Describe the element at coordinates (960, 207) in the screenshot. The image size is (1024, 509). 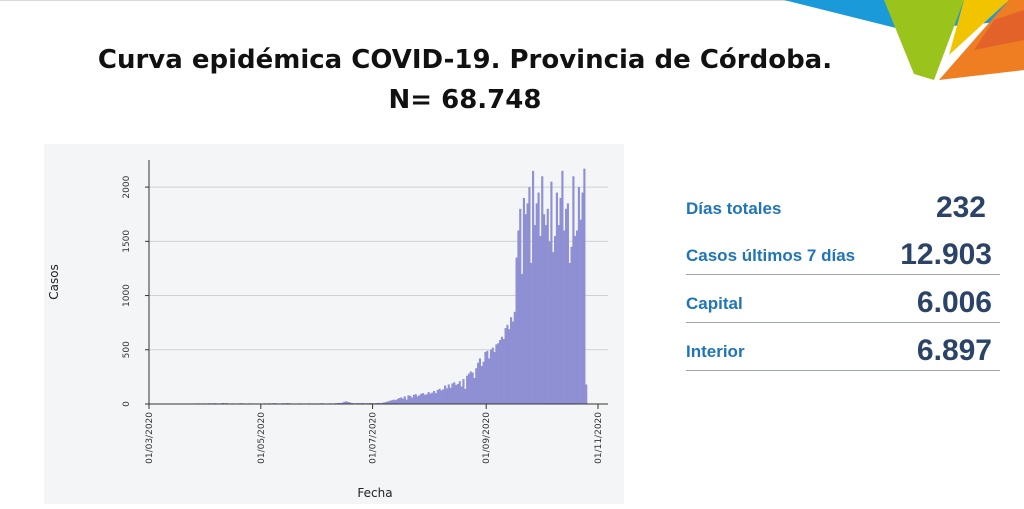
I see `stat-value-total-days: 232` at that location.